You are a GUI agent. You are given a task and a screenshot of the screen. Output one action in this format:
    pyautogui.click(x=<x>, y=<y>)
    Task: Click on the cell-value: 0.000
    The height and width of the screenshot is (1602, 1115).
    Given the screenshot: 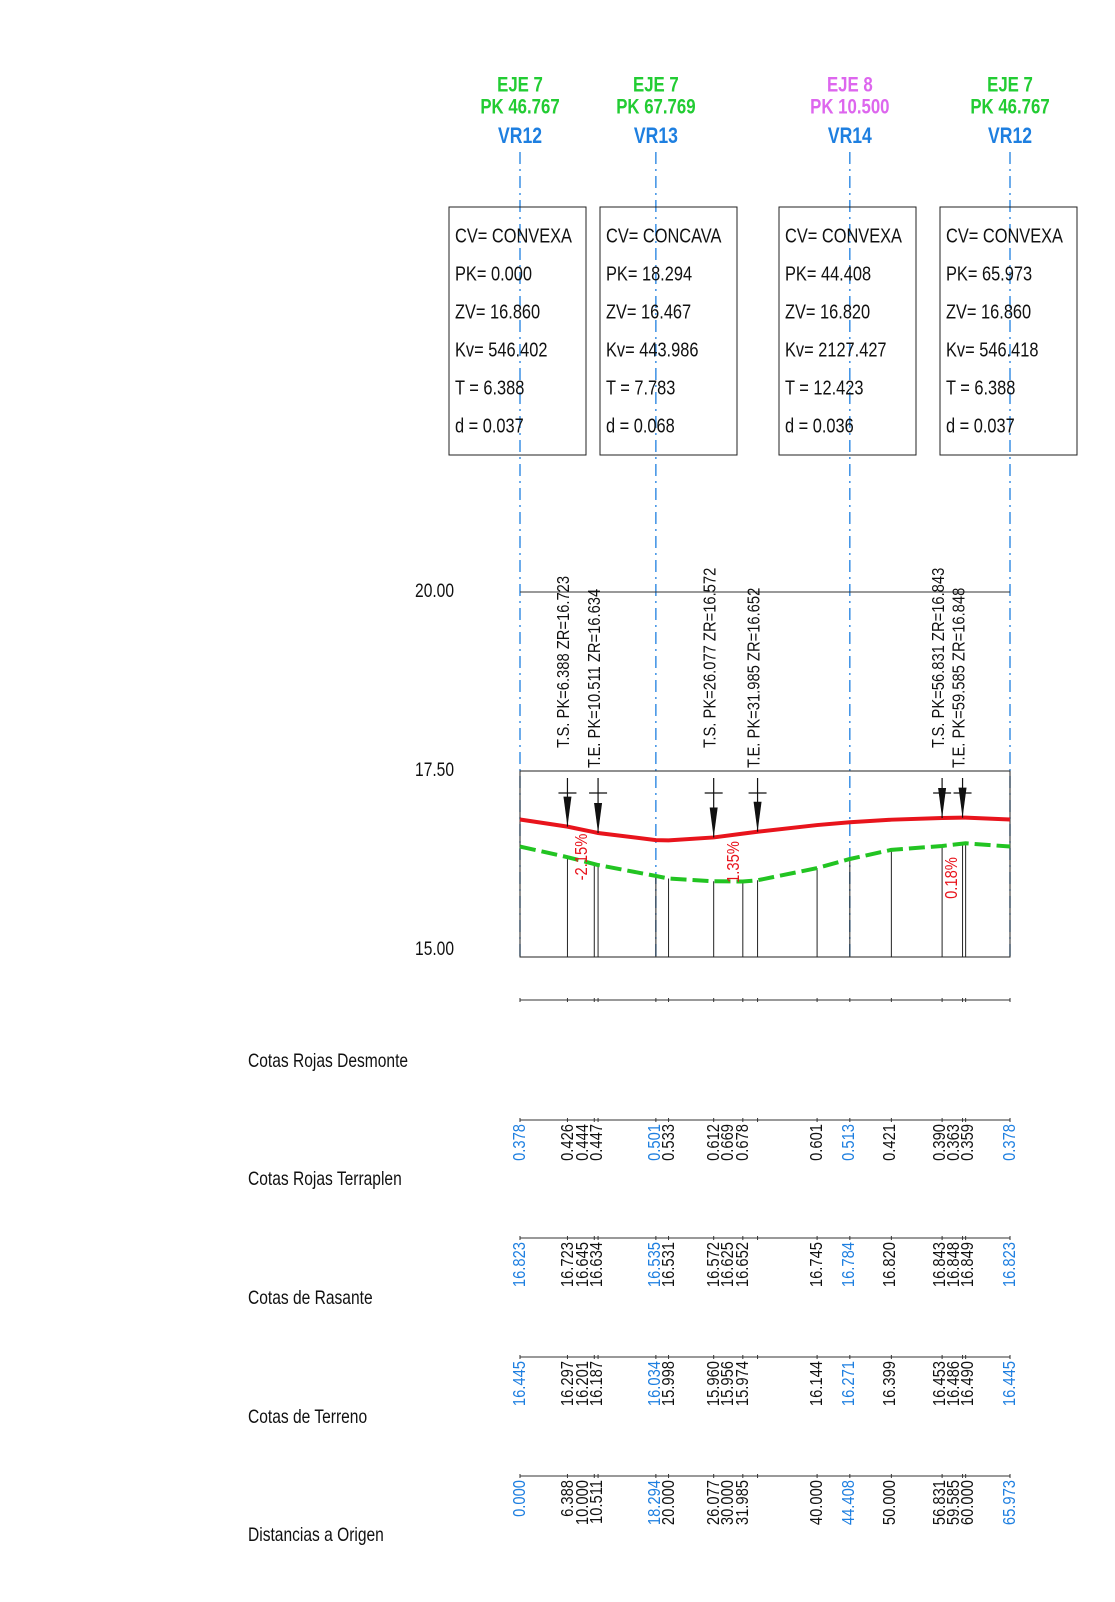 What is the action you would take?
    pyautogui.click(x=519, y=1498)
    